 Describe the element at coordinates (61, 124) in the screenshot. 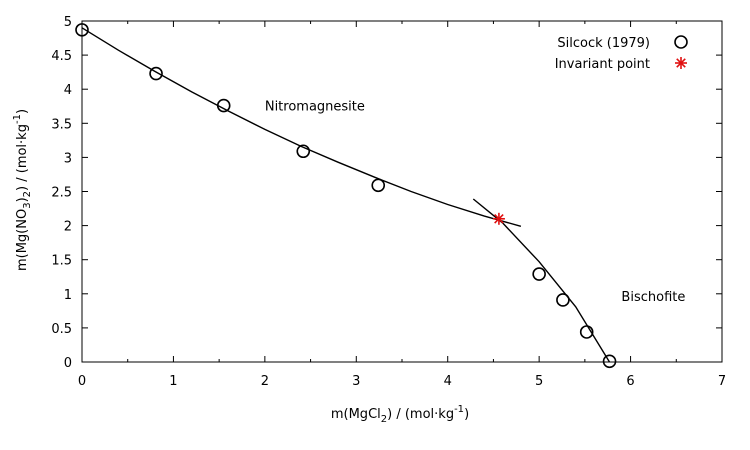

I see `y-tick-label: 3.5` at that location.